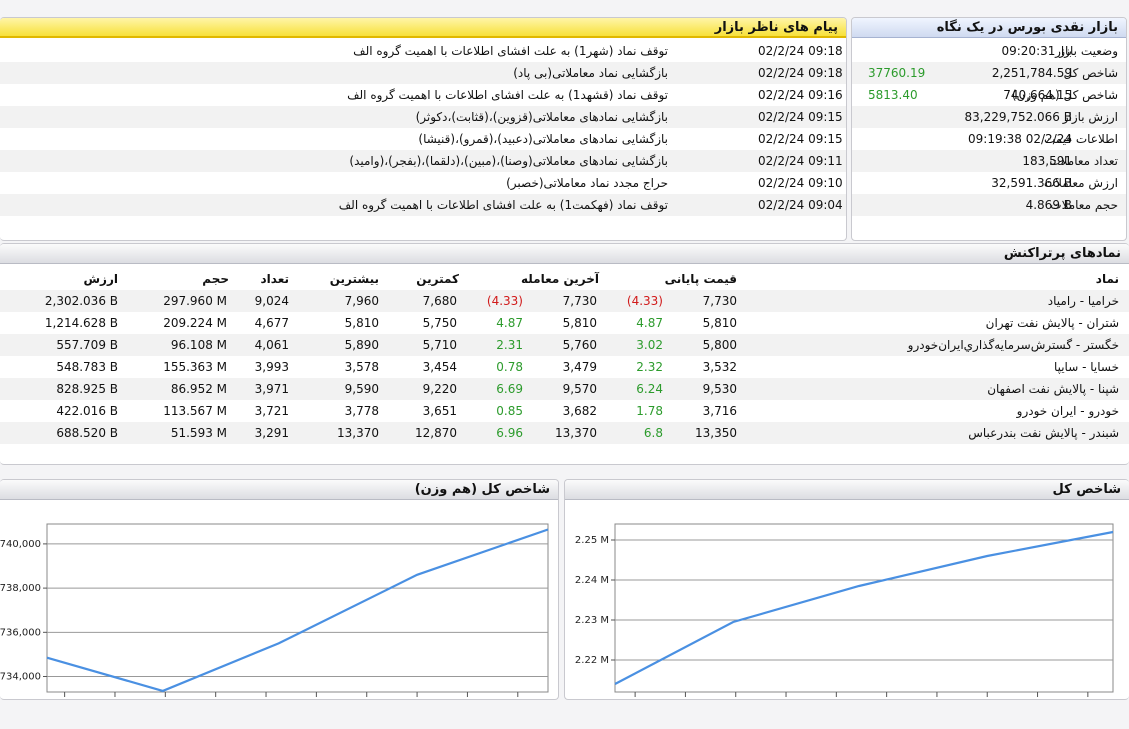 Image resolution: width=1129 pixels, height=729 pixels. I want to click on header-low: کمترین, so click(437, 279).